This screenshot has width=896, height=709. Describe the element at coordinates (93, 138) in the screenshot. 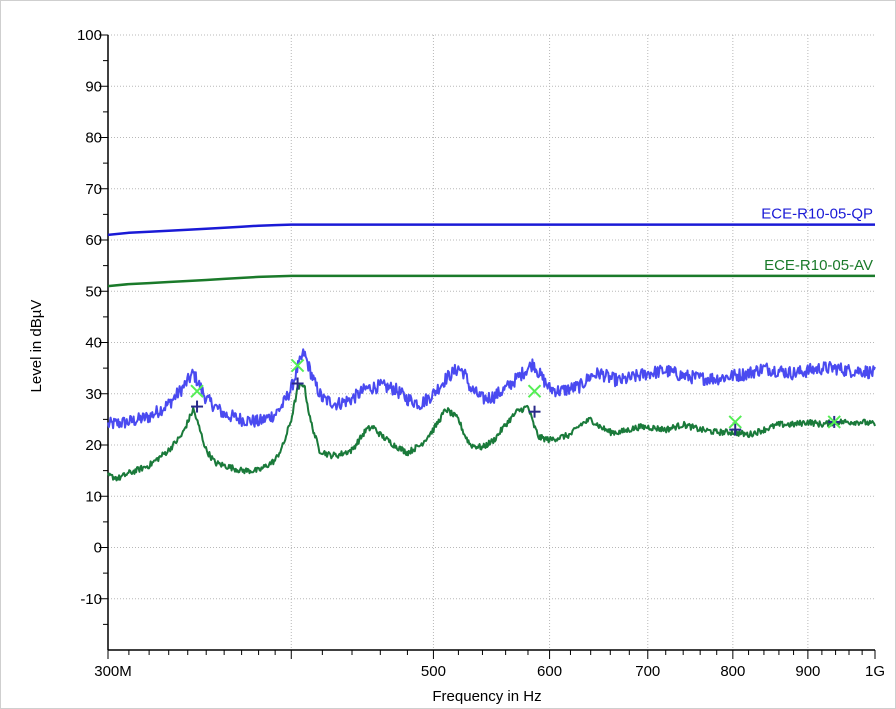

I see `y-tick-label: 80` at that location.